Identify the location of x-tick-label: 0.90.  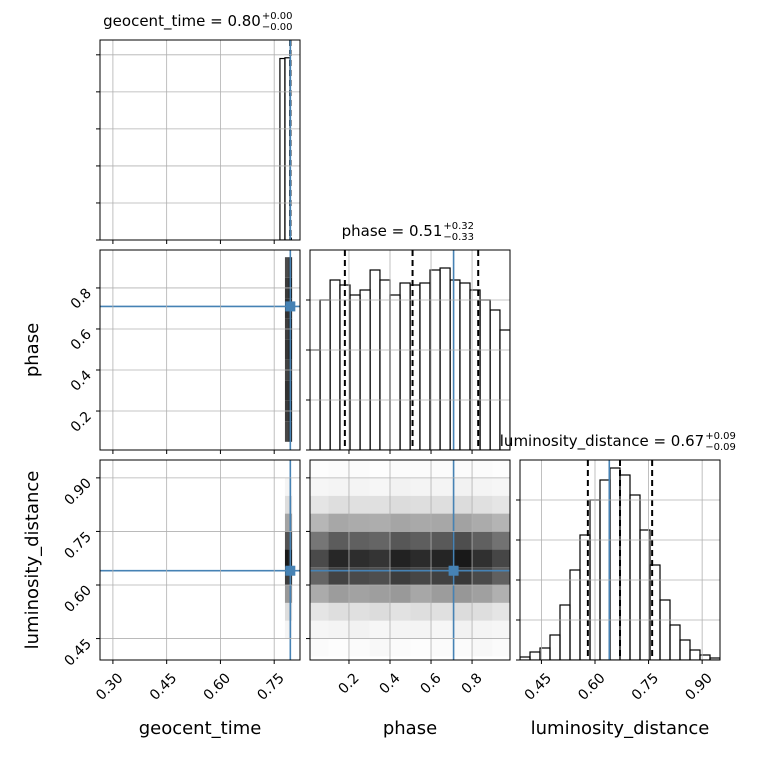
(698, 686).